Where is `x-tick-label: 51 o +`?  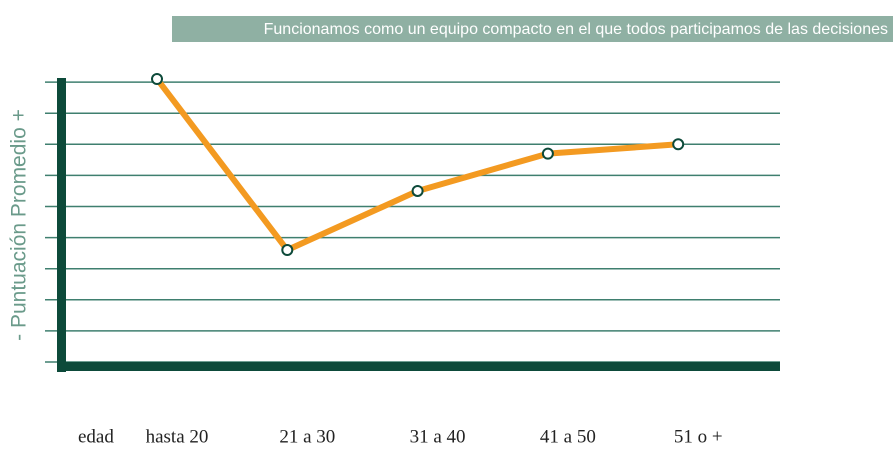
x-tick-label: 51 o + is located at coordinates (698, 436).